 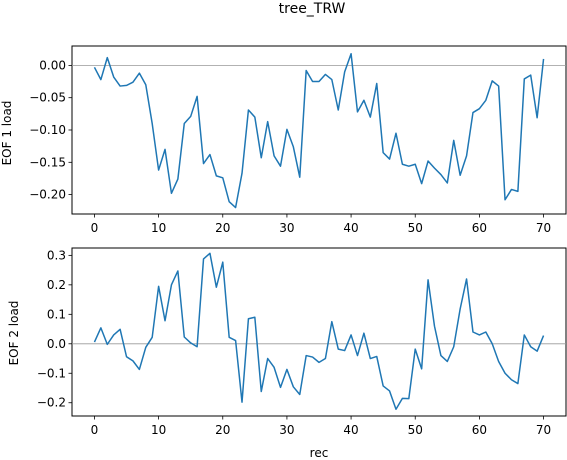 I want to click on y-tick-label: −0.20, so click(x=47, y=195).